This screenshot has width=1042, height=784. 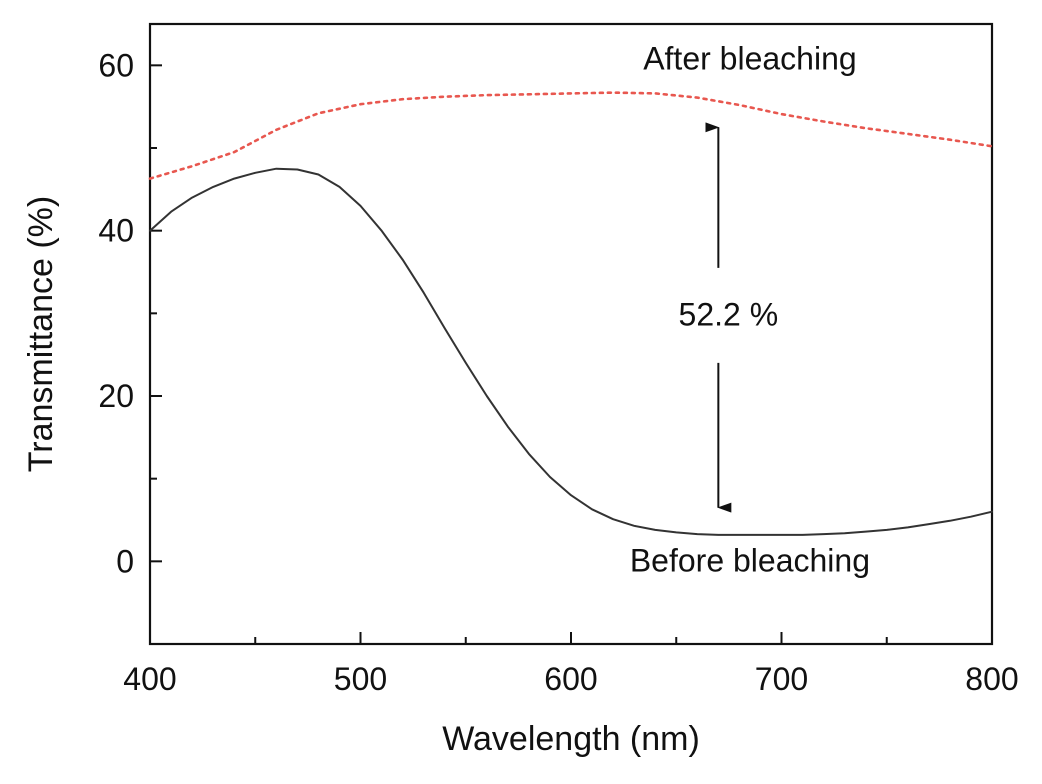 I want to click on x-tick-label: 700, so click(x=781, y=679).